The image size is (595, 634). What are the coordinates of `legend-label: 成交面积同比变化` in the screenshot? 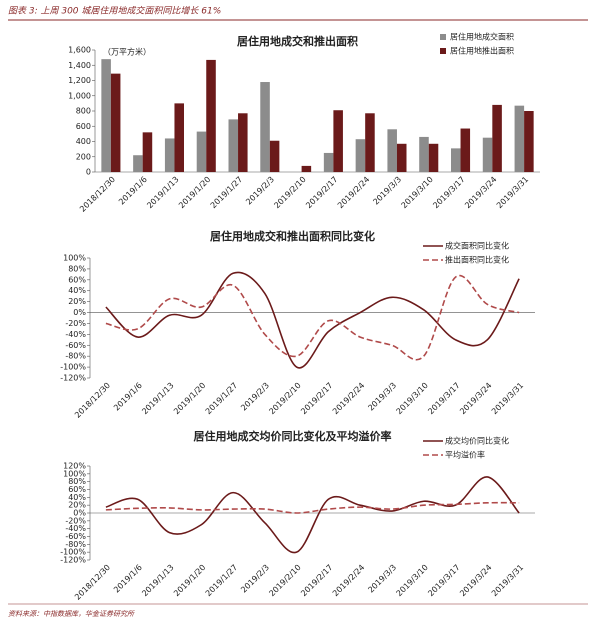 It's located at (477, 246).